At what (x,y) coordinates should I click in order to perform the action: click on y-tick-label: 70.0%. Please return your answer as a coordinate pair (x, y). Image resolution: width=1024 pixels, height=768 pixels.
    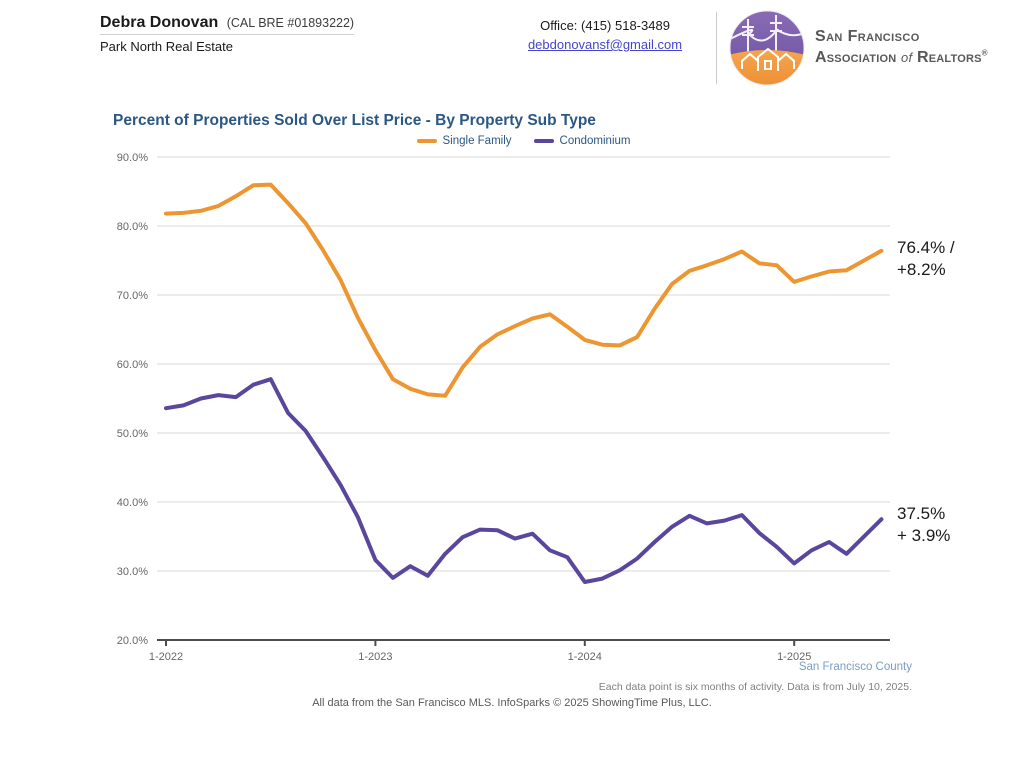
    Looking at the image, I should click on (132, 296).